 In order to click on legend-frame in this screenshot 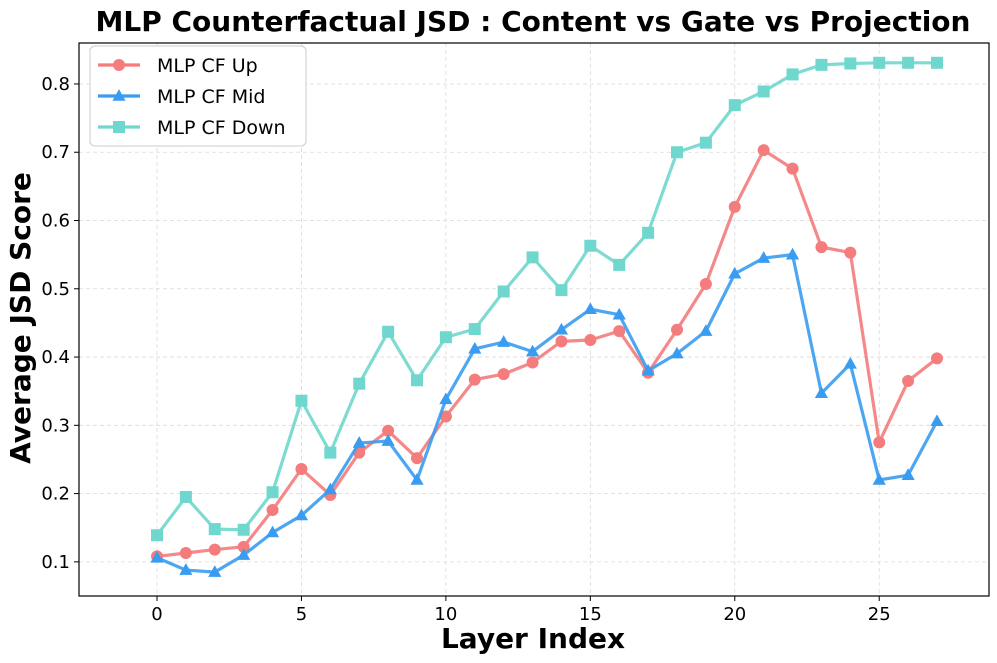, I will do `click(198, 96)`.